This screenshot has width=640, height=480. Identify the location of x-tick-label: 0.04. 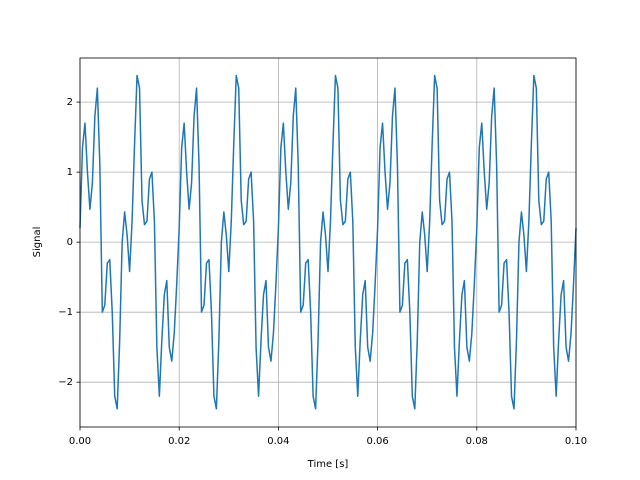
(278, 441).